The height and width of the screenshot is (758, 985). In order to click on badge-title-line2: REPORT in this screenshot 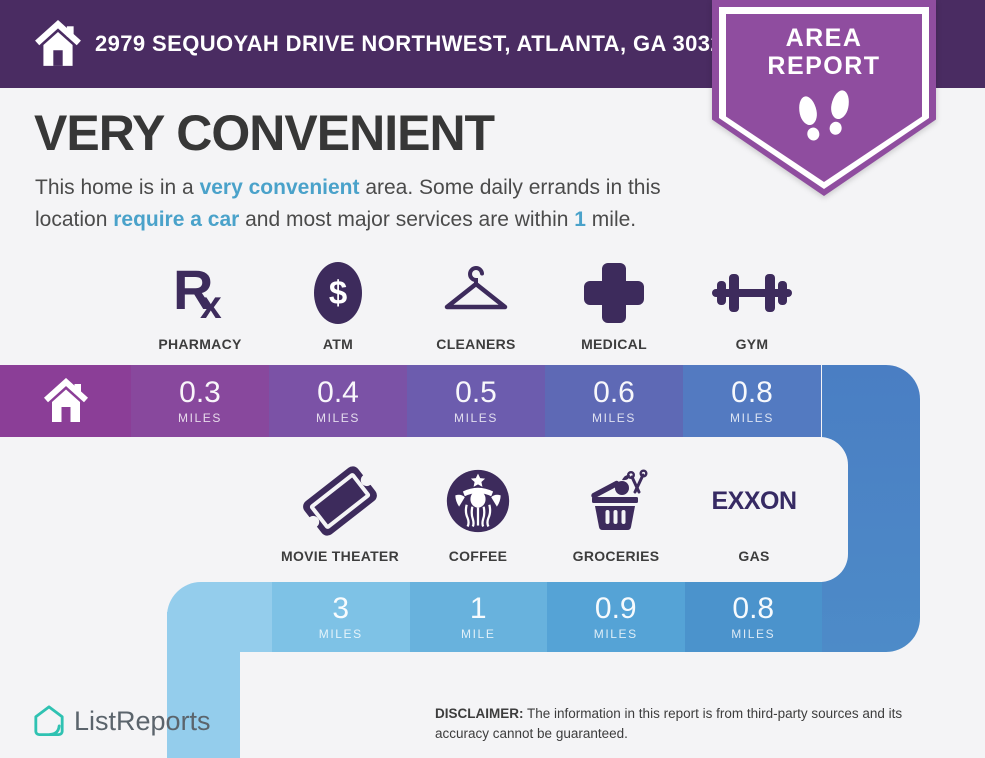, I will do `click(824, 66)`.